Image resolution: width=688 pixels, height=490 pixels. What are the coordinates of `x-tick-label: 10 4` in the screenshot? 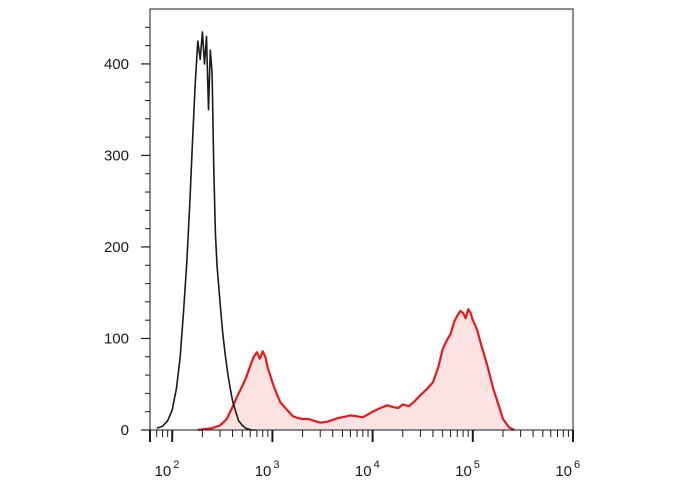 It's located at (367, 469).